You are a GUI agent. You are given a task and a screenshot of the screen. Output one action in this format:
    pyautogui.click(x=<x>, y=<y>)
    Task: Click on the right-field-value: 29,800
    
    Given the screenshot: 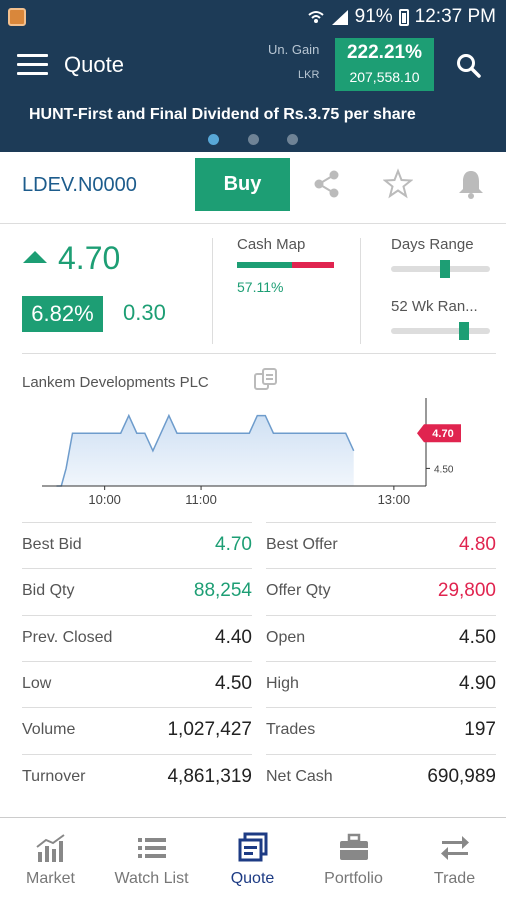 What is the action you would take?
    pyautogui.click(x=466, y=590)
    